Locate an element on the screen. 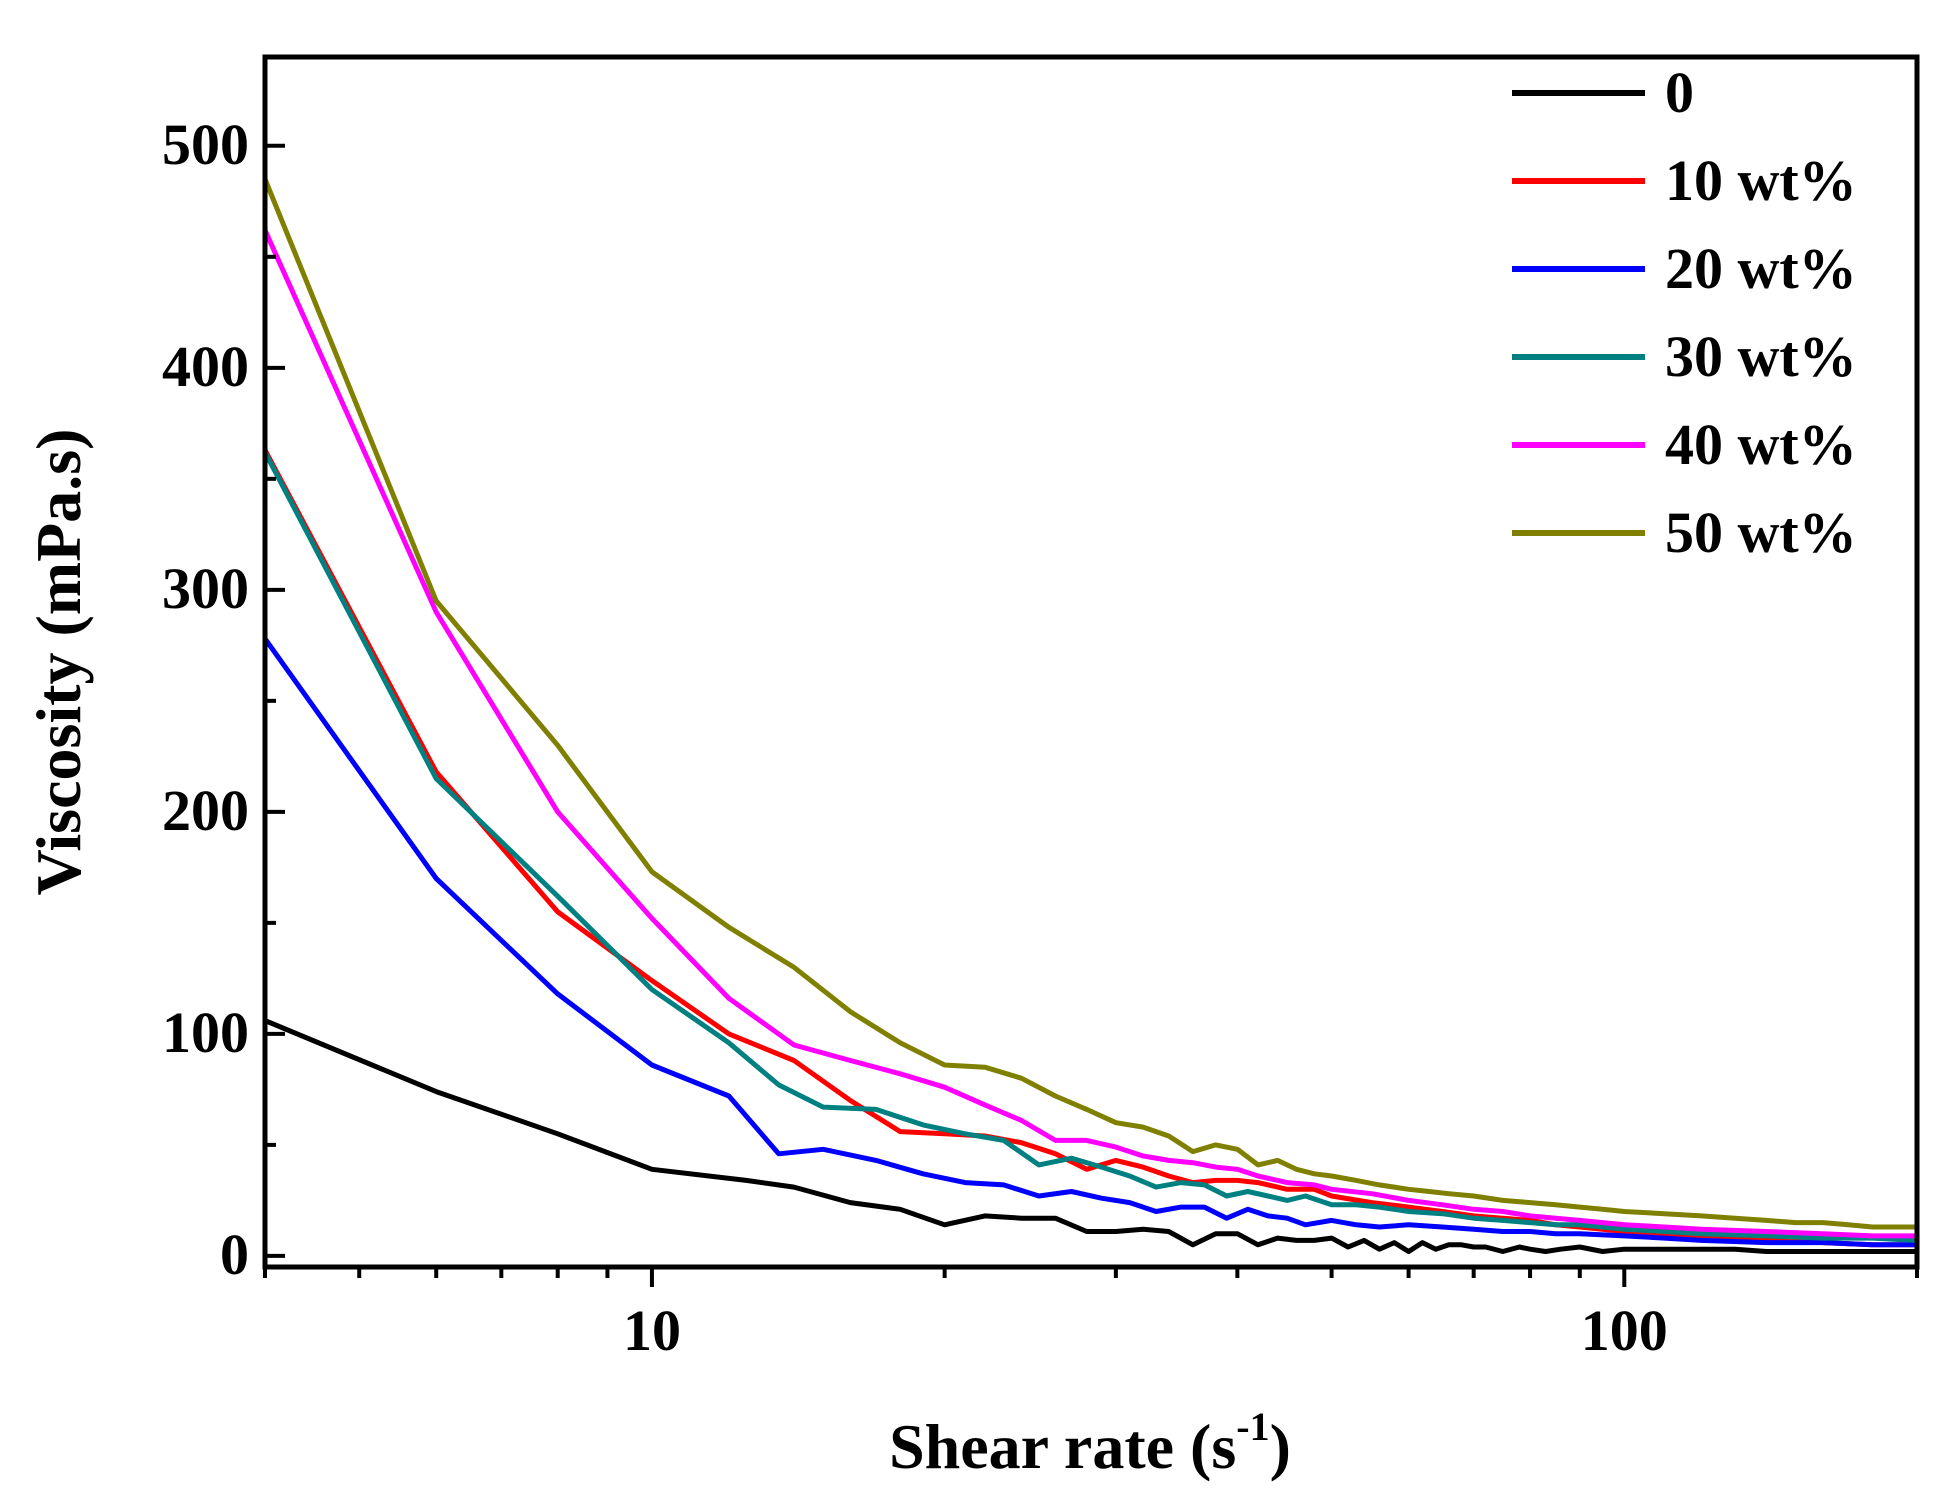 This screenshot has width=1948, height=1495. legend-label: 30 wt% is located at coordinates (1761, 356).